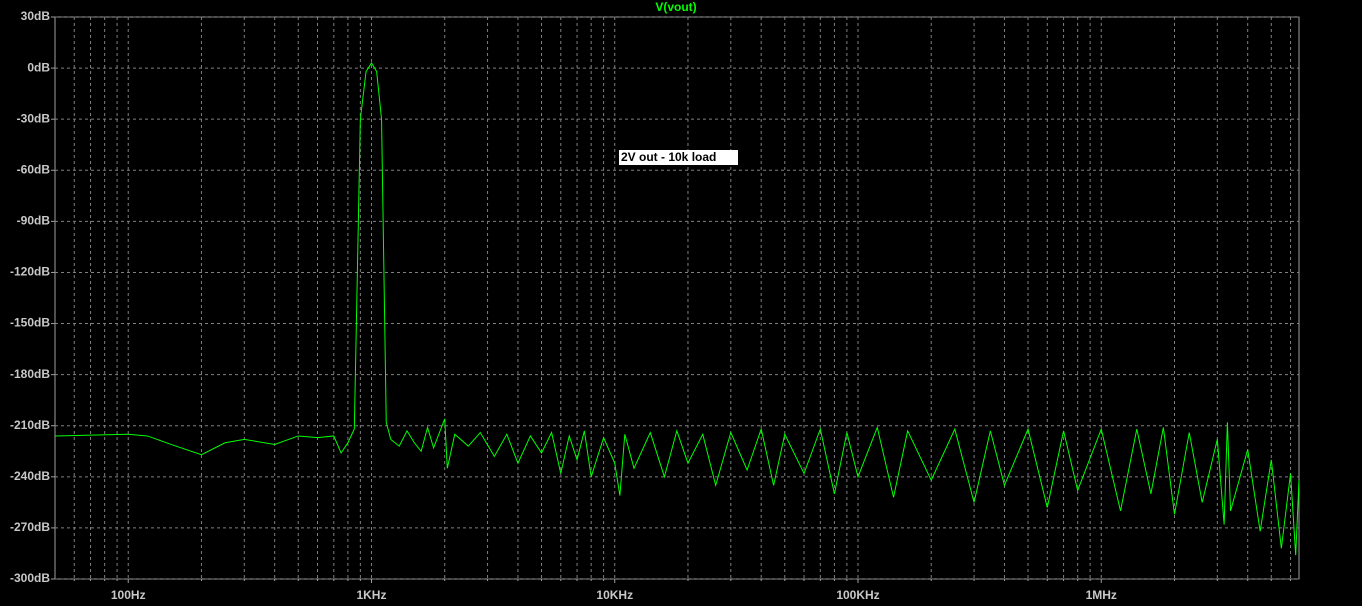 This screenshot has width=1362, height=606. What do you see at coordinates (30, 323) in the screenshot?
I see `y-tick-label: -150dB` at bounding box center [30, 323].